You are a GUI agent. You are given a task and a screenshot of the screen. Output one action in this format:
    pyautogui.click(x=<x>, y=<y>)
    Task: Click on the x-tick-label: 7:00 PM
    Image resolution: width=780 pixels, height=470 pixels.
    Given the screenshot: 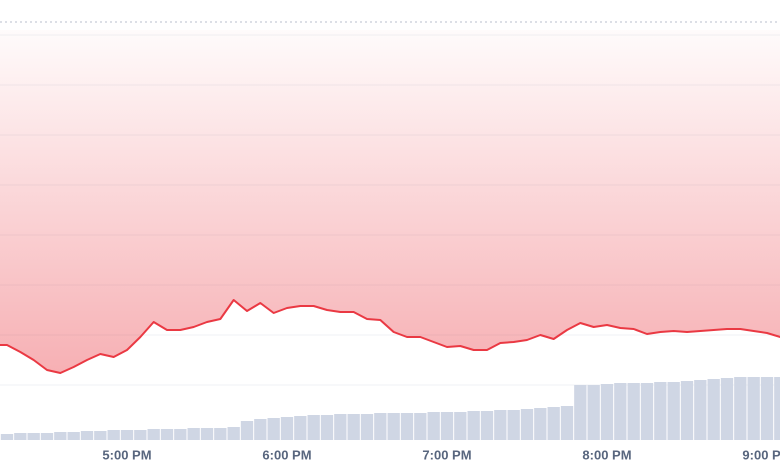 What is the action you would take?
    pyautogui.click(x=446, y=454)
    